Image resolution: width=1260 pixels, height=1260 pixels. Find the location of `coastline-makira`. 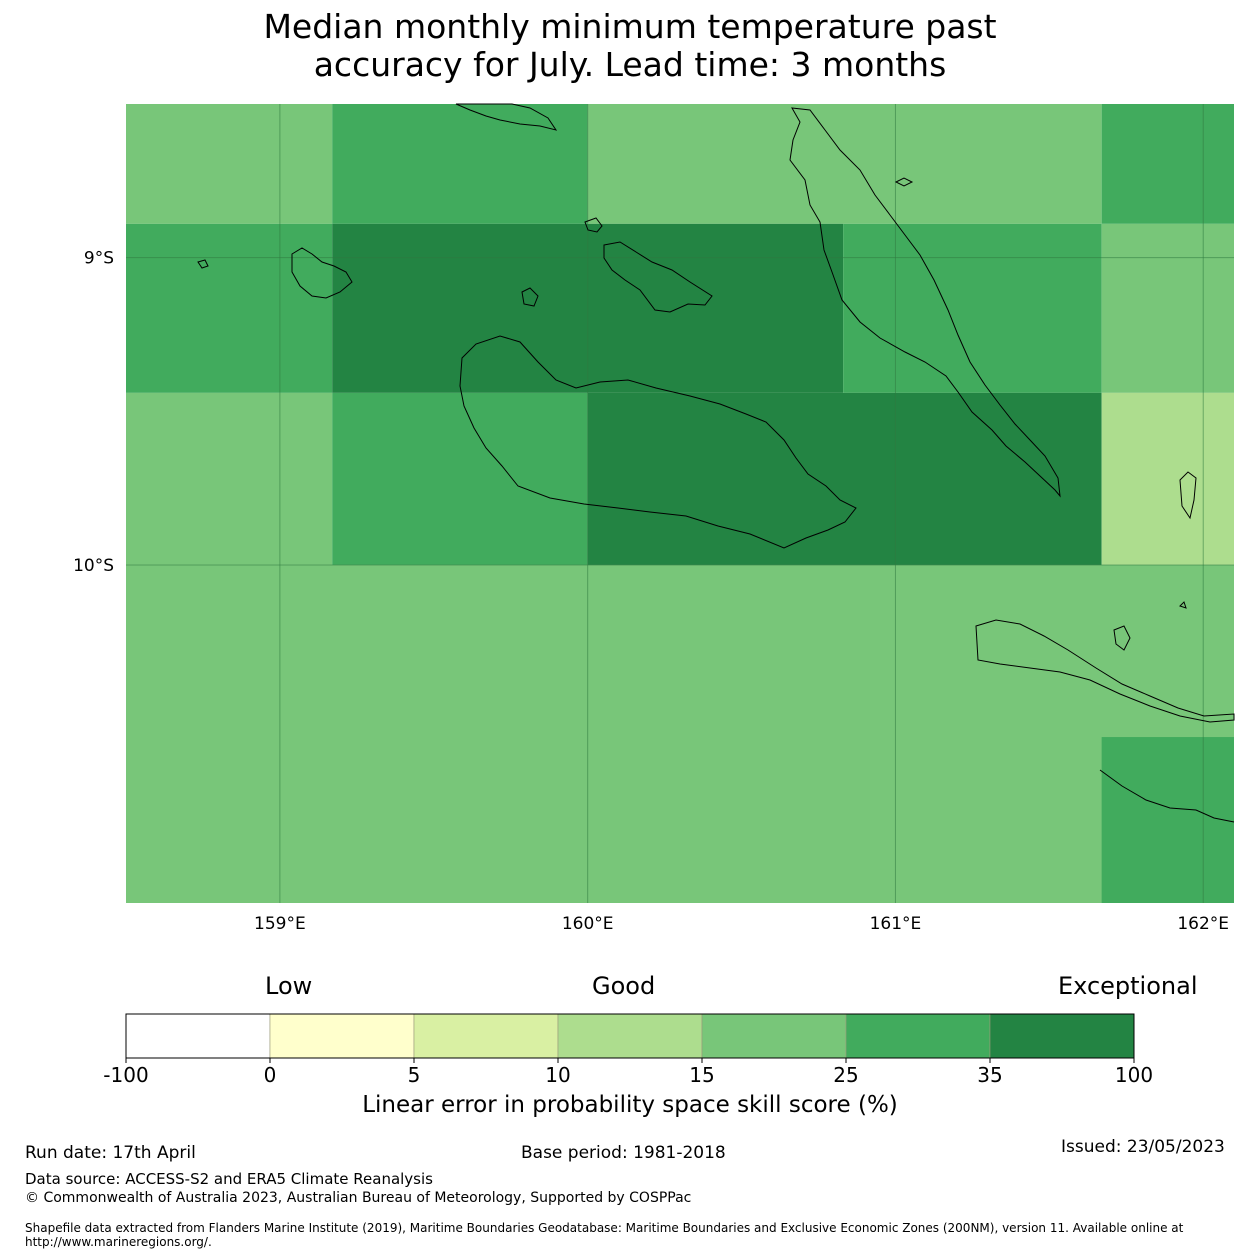

coastline-makira is located at coordinates (1105, 671).